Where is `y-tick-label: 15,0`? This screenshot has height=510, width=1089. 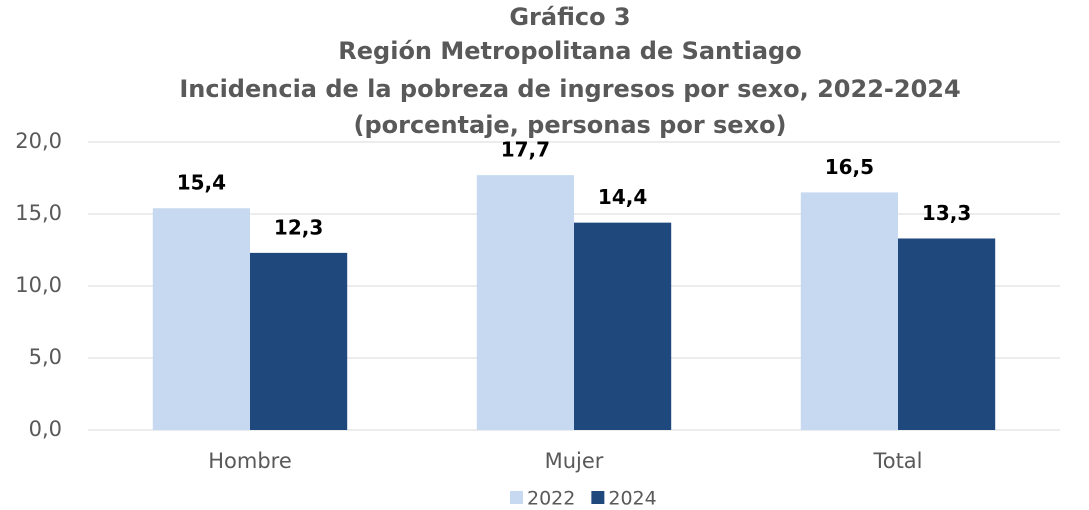
y-tick-label: 15,0 is located at coordinates (38, 213).